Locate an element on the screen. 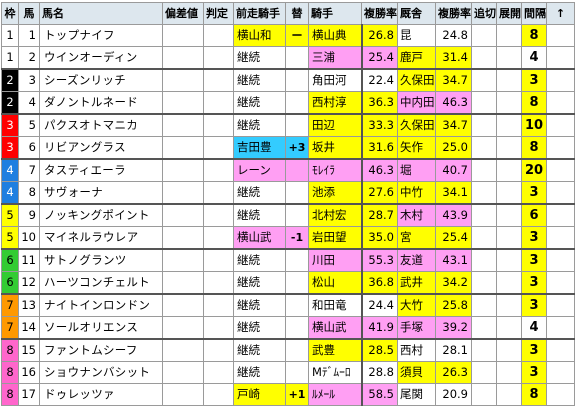 This screenshot has width=576, height=406. jockey-rate: 31.6 is located at coordinates (379, 148).